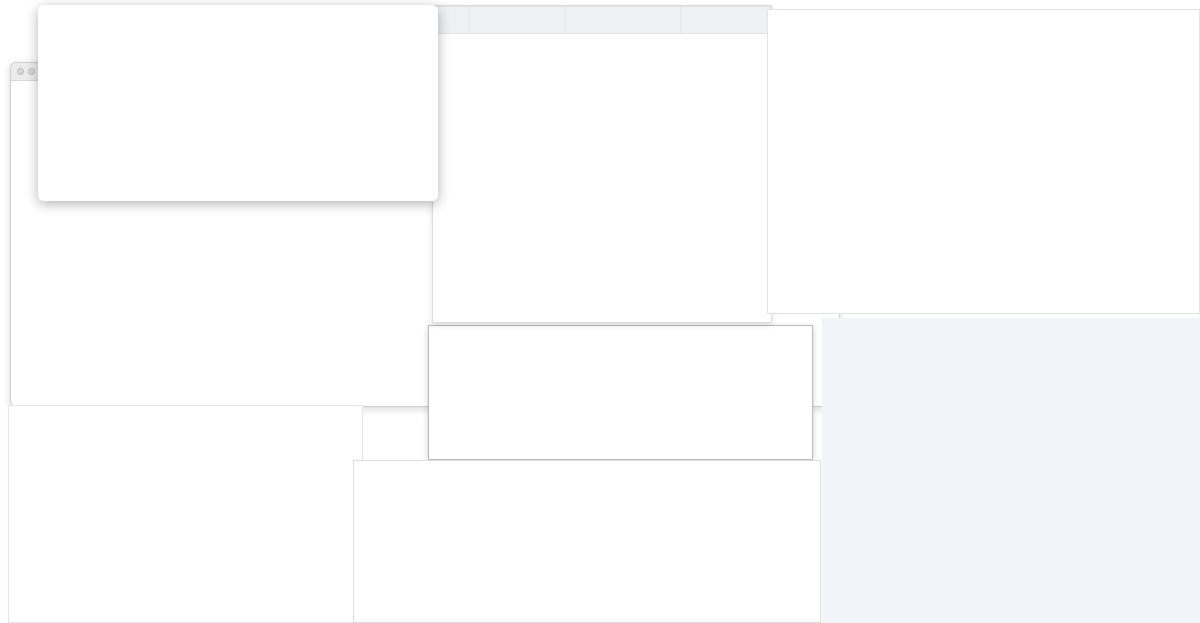  What do you see at coordinates (238, 20) in the screenshot?
I see `heatmap-header` at bounding box center [238, 20].